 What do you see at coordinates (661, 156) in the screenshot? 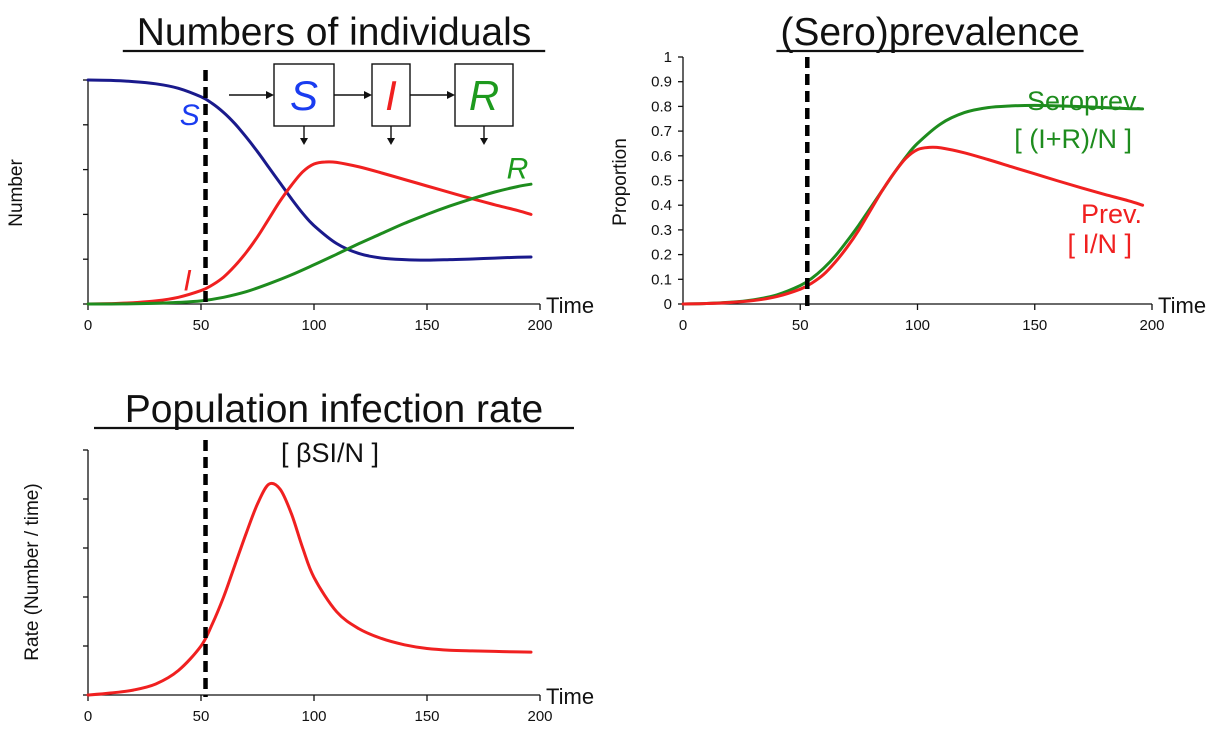
I see `y-tick-label: 0.6` at bounding box center [661, 156].